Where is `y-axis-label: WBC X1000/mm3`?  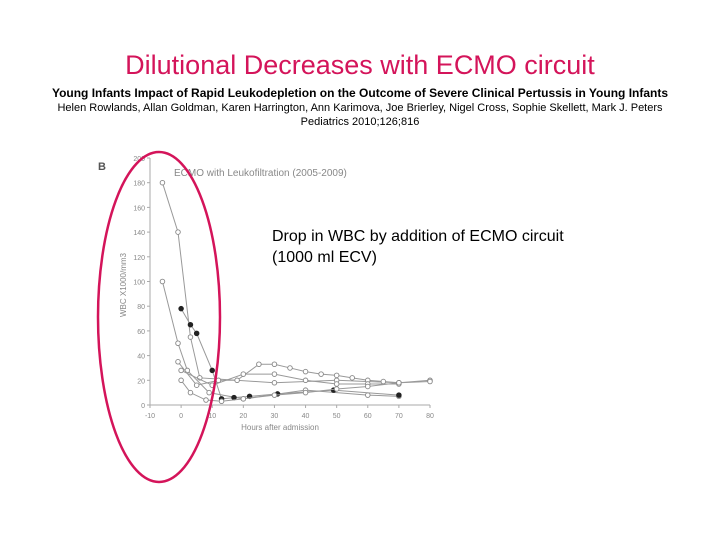 y-axis-label: WBC X1000/mm3 is located at coordinates (123, 284).